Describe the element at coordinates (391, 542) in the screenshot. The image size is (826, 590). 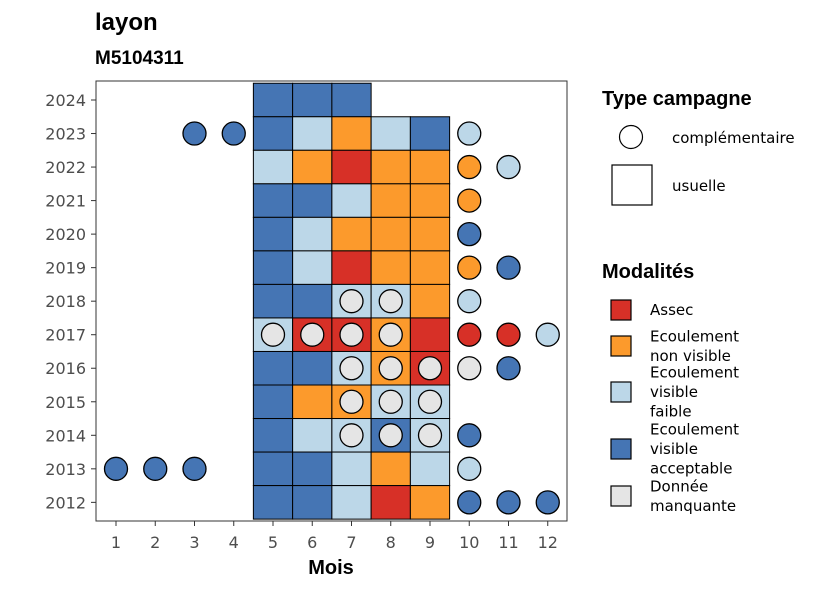
I see `x-tick-label: 8` at that location.